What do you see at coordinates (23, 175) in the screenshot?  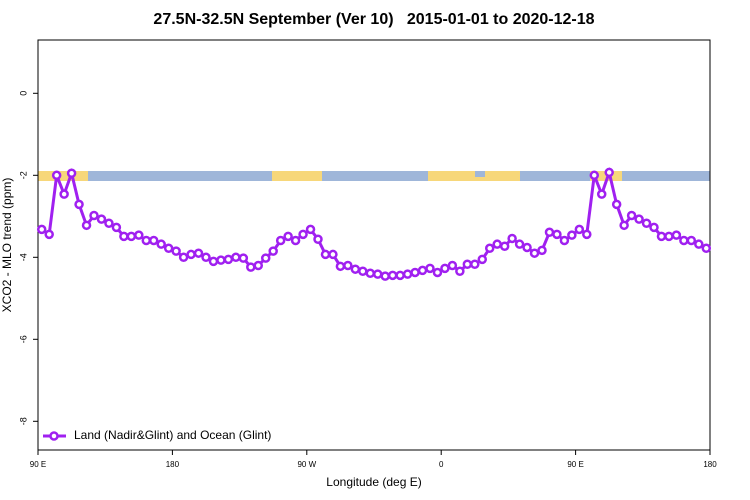 I see `y-tick-label: -2` at bounding box center [23, 175].